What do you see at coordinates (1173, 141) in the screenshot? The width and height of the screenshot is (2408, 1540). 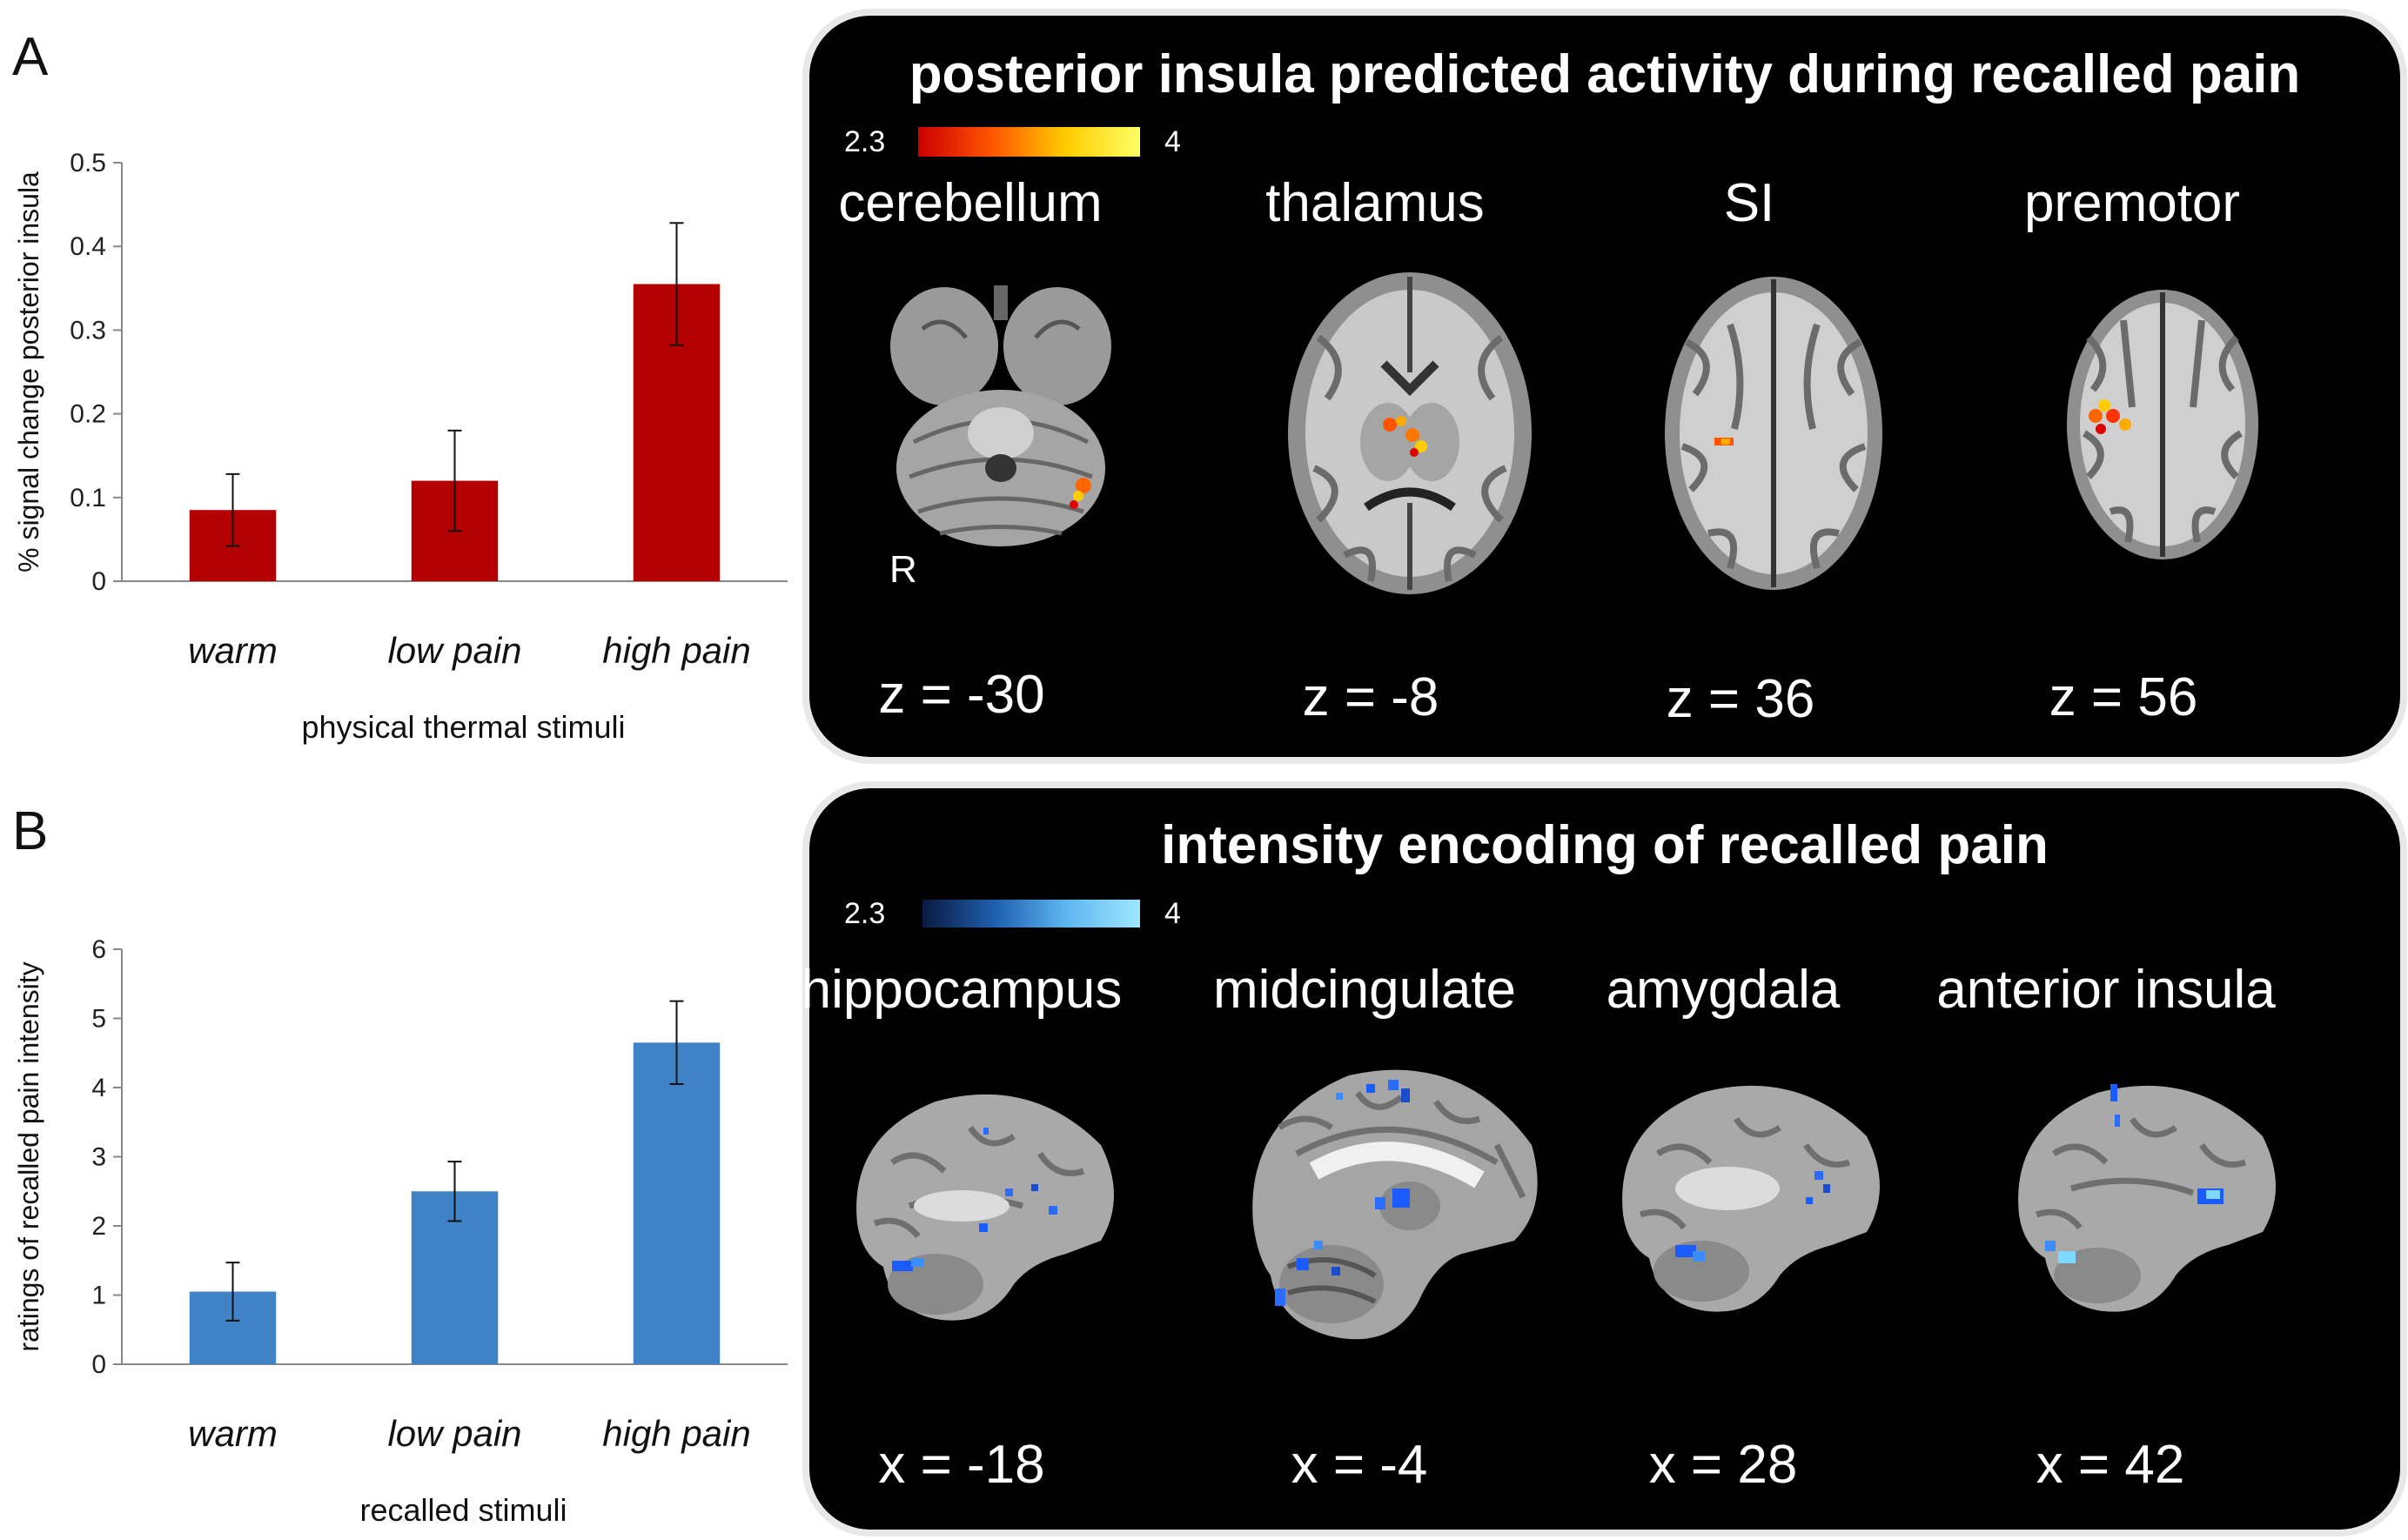 I see `top-colorbar-max: 4` at bounding box center [1173, 141].